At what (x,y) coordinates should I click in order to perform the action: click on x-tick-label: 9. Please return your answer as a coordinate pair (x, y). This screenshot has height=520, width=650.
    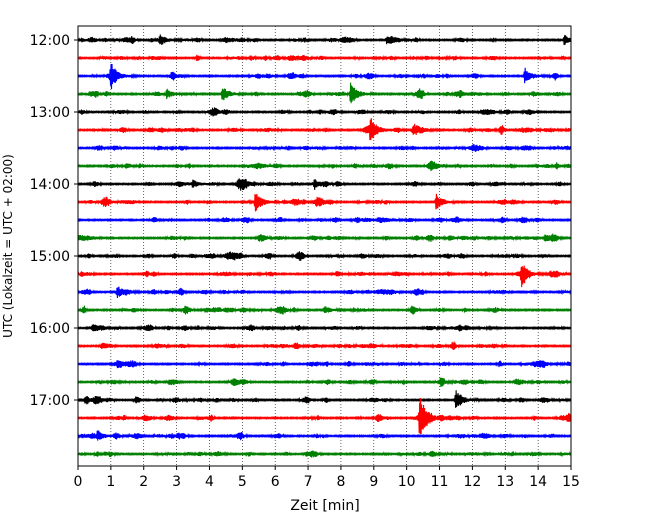
    Looking at the image, I should click on (373, 482).